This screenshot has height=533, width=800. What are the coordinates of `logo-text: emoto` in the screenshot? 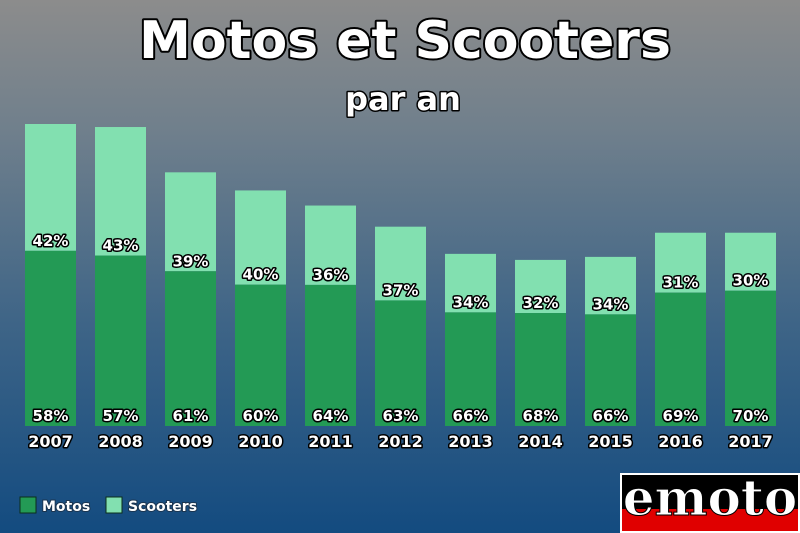 It's located at (710, 497).